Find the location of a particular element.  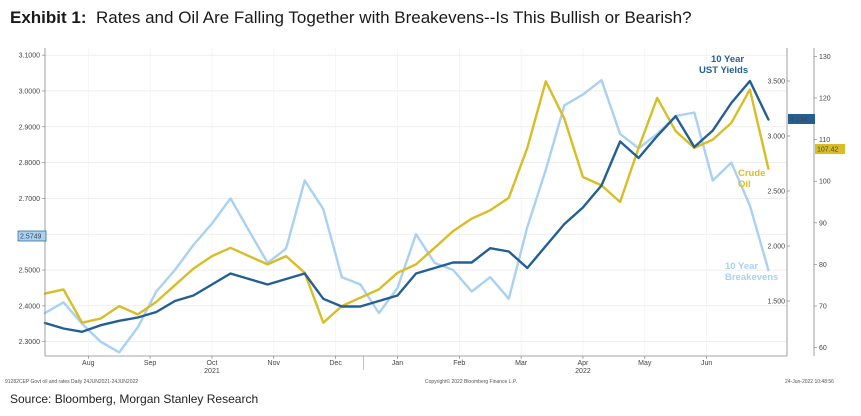

outer-right-tick-label: 100 is located at coordinates (825, 182).